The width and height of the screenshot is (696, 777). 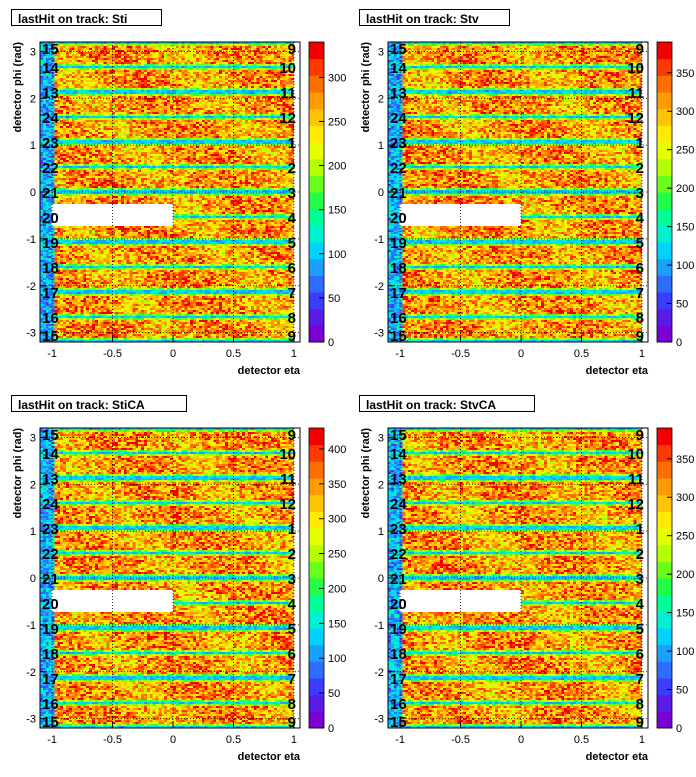 I want to click on y-tick-label: -2, so click(x=379, y=287).